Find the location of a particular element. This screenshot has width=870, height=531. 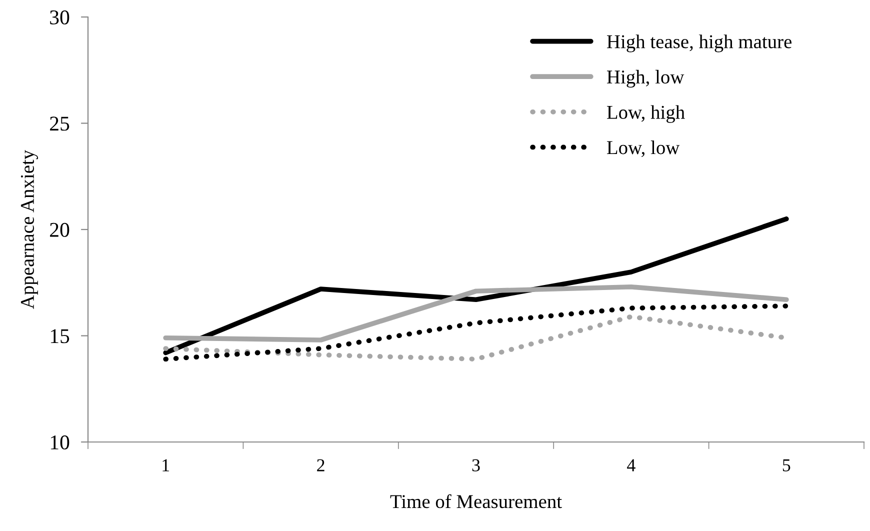

y-tick-label: 20 is located at coordinates (60, 229).